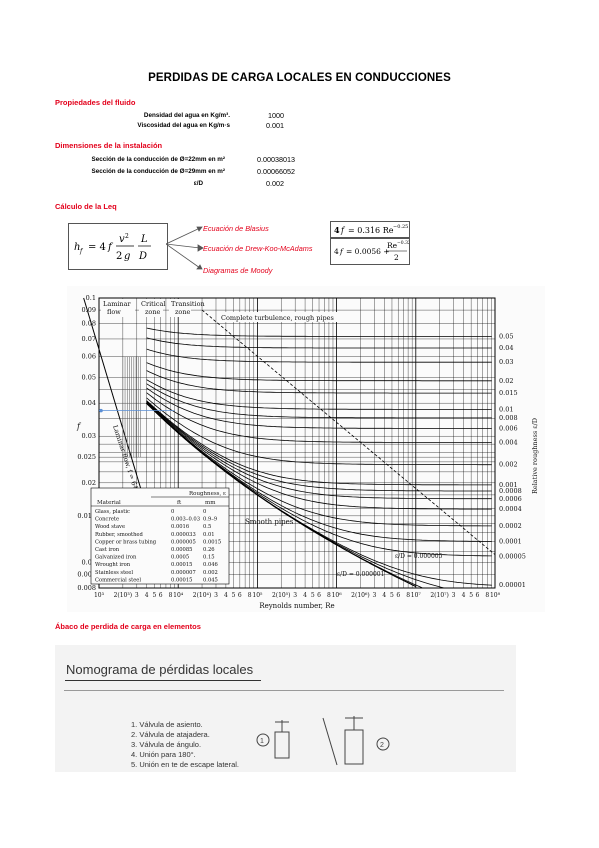  What do you see at coordinates (337, 230) in the screenshot?
I see `svg-text: 4` at bounding box center [337, 230].